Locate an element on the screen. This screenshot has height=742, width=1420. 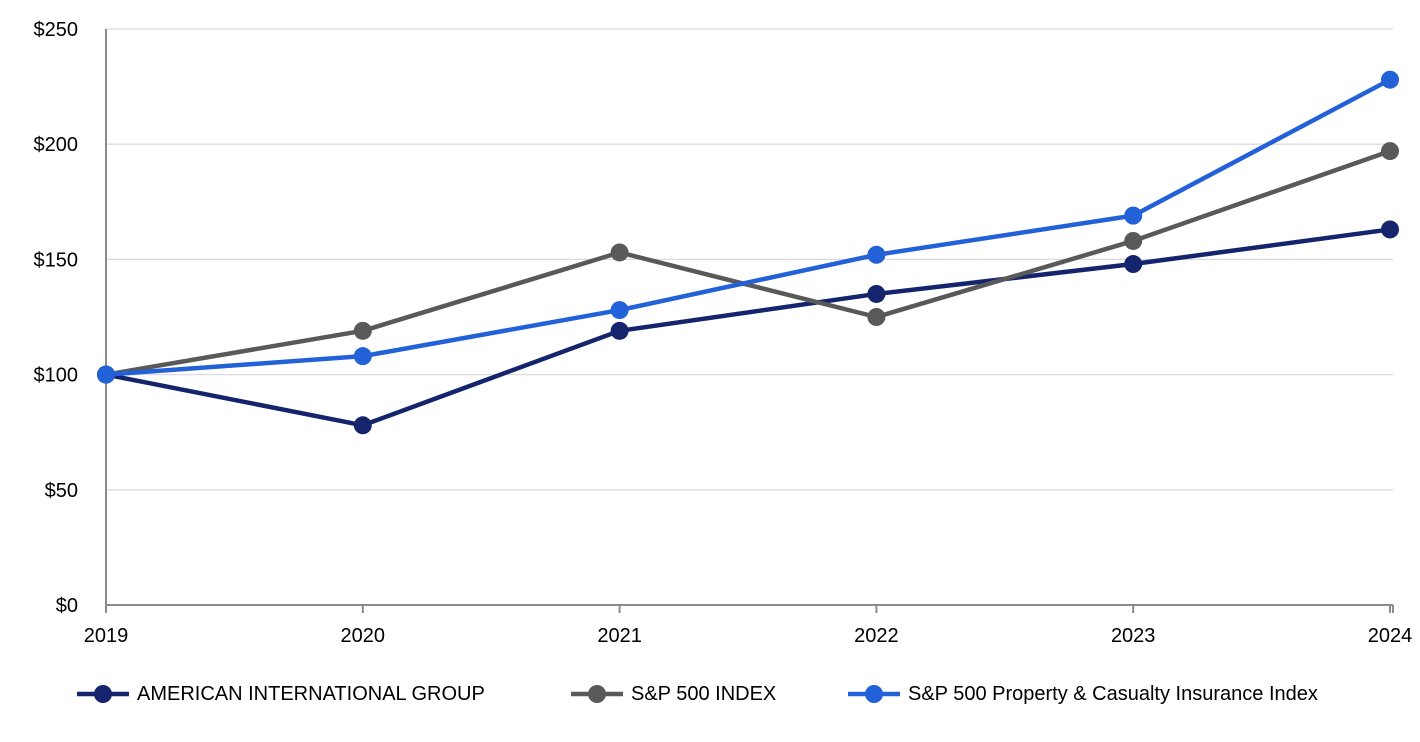
legend-item-sp500-index: S&P 500 INDEX is located at coordinates (673, 694).